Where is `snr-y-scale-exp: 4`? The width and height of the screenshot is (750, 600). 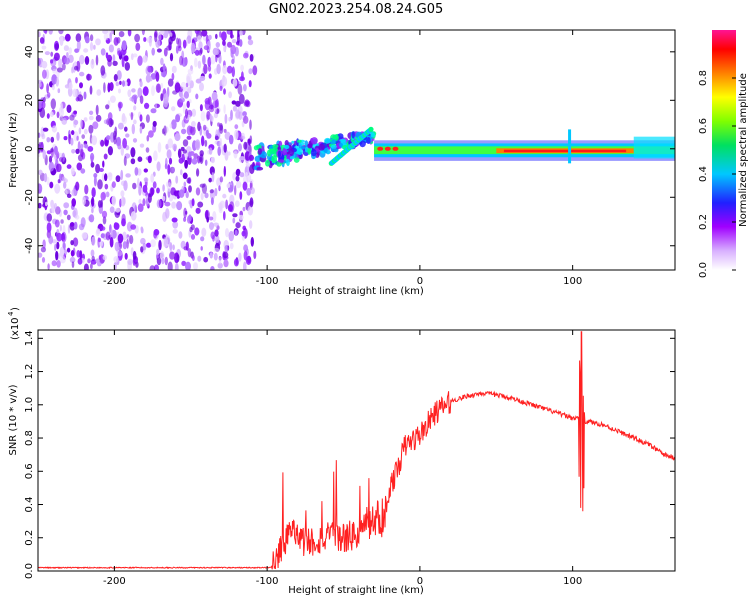
snr-y-scale-exp: 4 is located at coordinates (11, 313).